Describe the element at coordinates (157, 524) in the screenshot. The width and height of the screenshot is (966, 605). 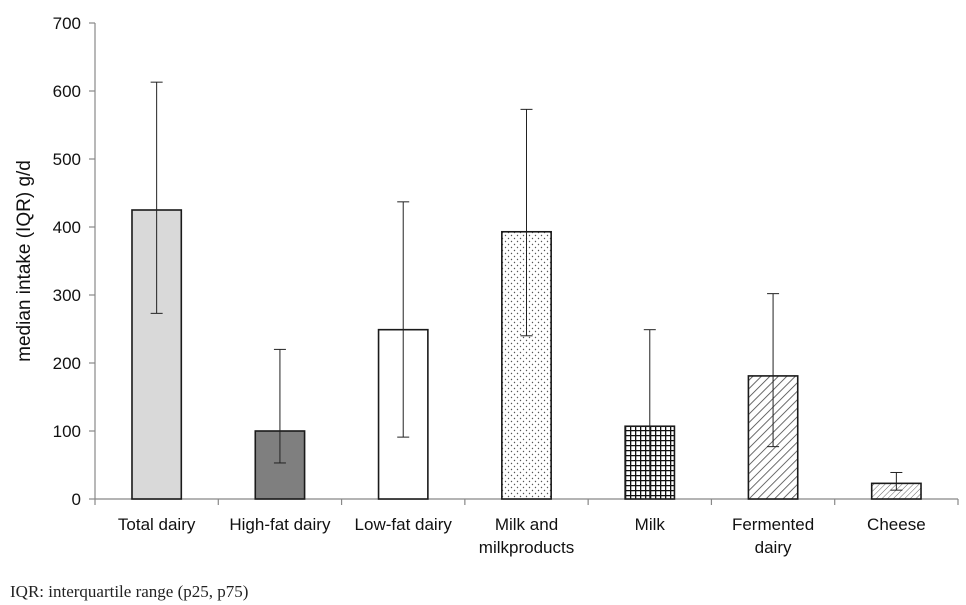
I see `category-label: Total dairy` at that location.